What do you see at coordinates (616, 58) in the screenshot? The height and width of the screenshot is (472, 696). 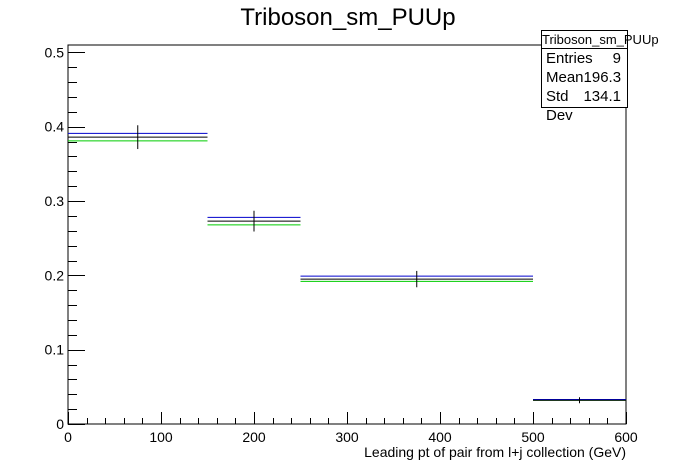 I see `stats-value-entries: 9` at bounding box center [616, 58].